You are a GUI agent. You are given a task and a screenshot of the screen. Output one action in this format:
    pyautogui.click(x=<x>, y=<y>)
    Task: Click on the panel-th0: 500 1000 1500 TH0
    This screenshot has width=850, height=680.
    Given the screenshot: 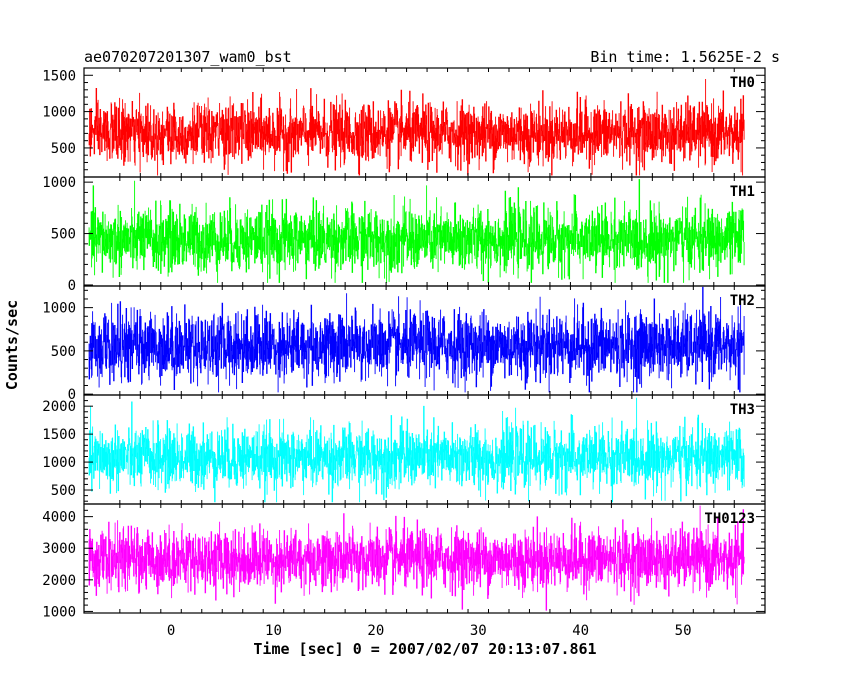 What is the action you would take?
    pyautogui.click(x=404, y=122)
    